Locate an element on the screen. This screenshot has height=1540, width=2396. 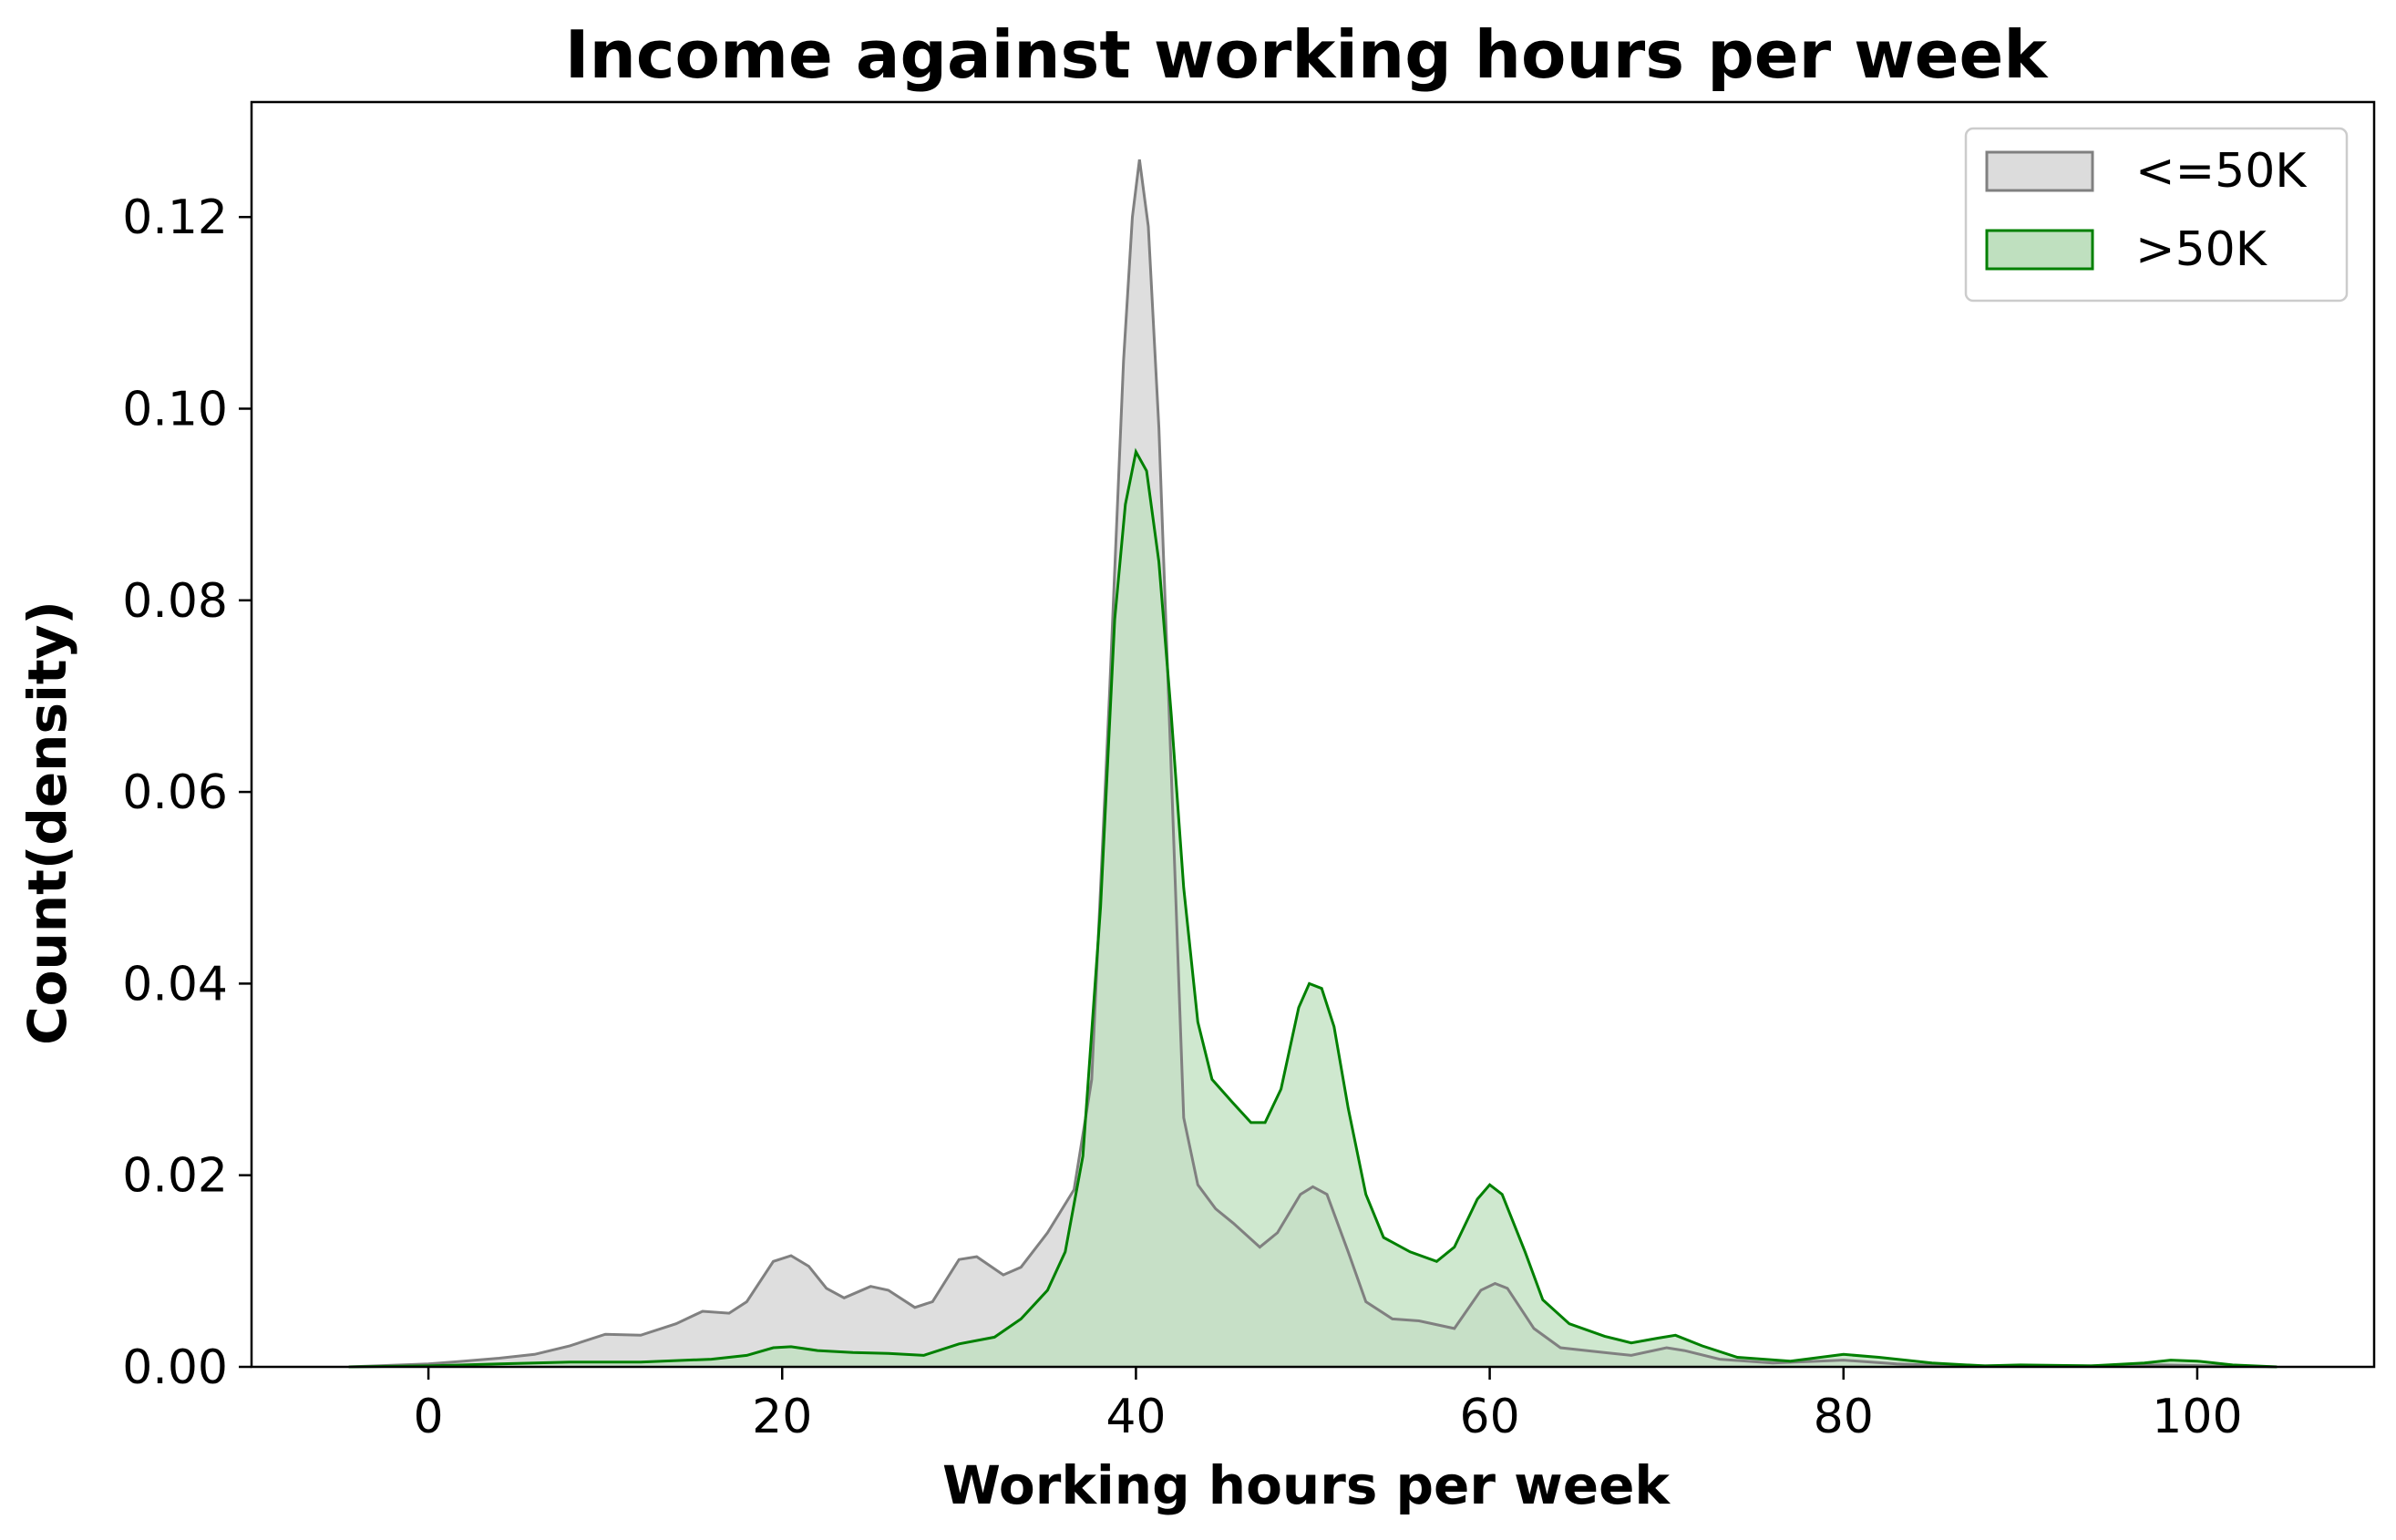
legend-label-le50k: <=50K is located at coordinates (2221, 171).